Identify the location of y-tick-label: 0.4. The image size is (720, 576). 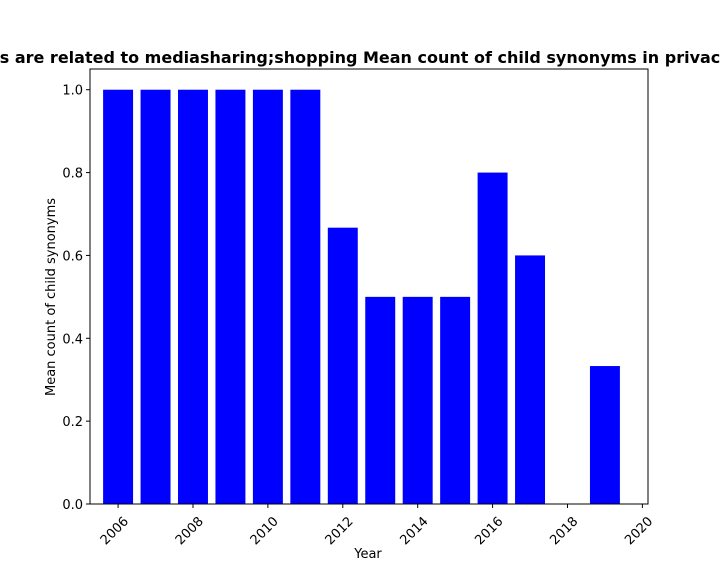
(72, 339).